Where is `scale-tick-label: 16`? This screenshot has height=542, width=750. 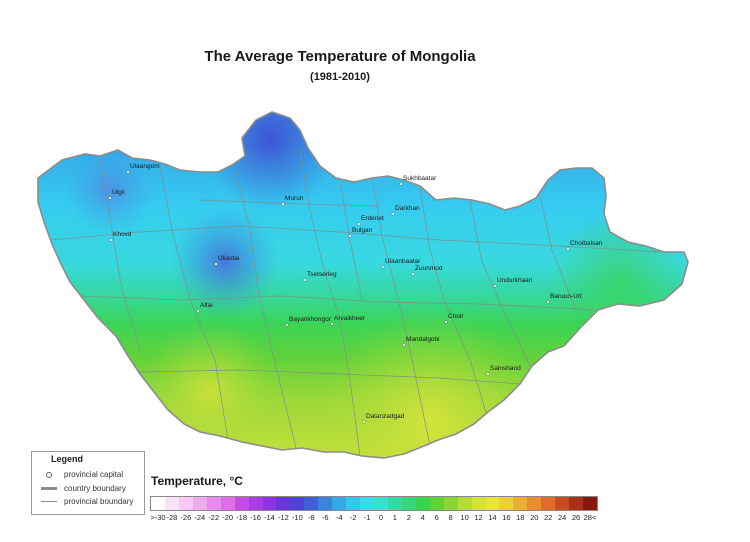 scale-tick-label: 16 is located at coordinates (506, 517).